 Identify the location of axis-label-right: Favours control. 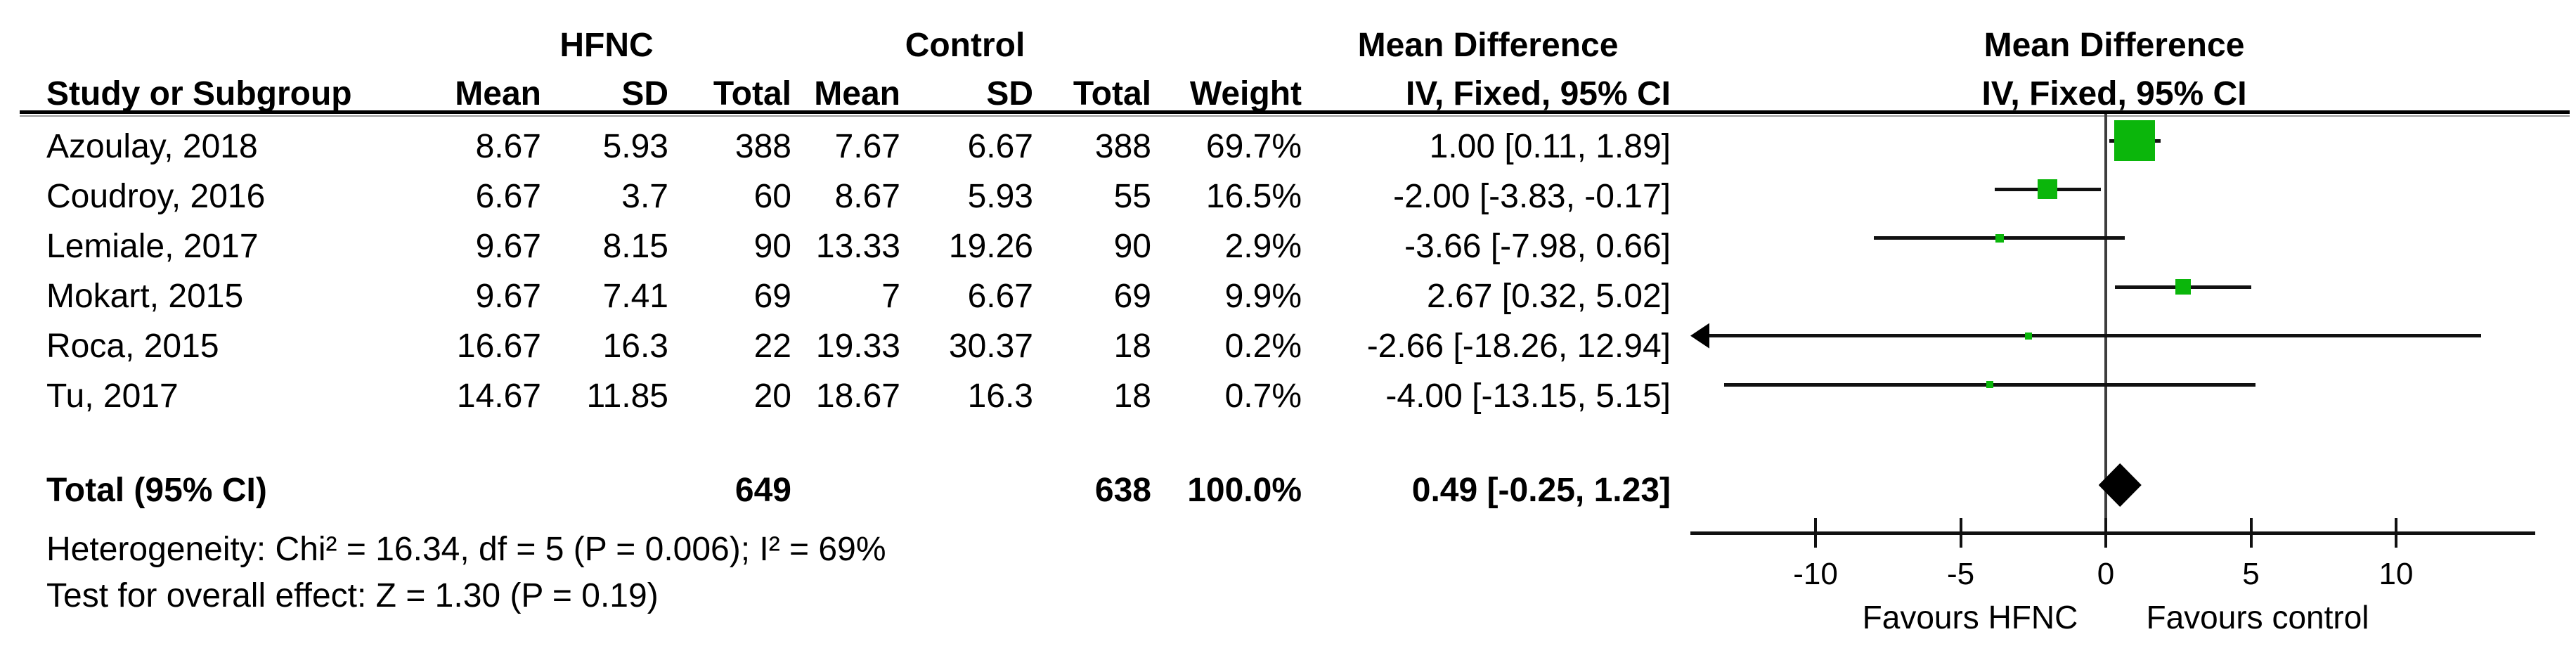
(2258, 617).